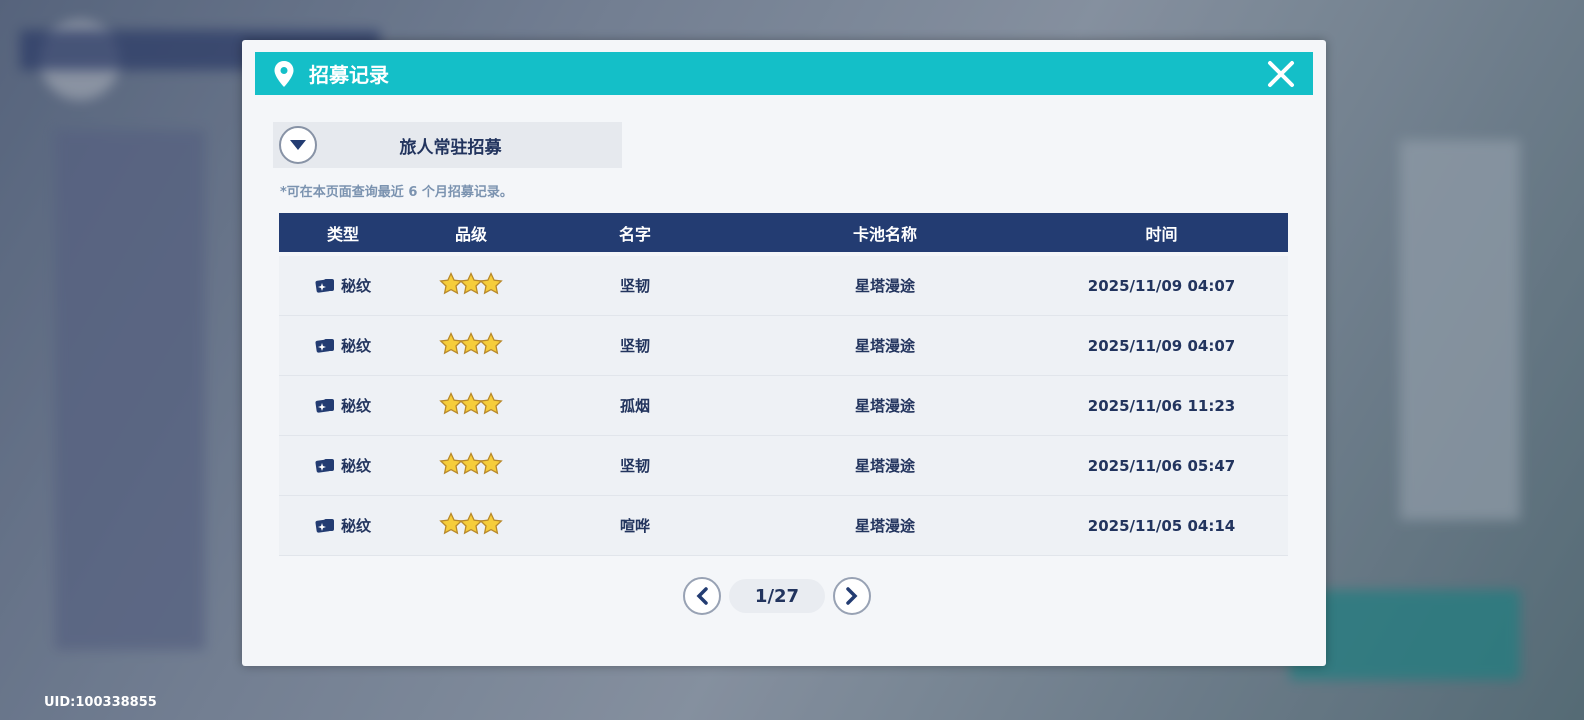  I want to click on chevron-left-icon, so click(702, 596).